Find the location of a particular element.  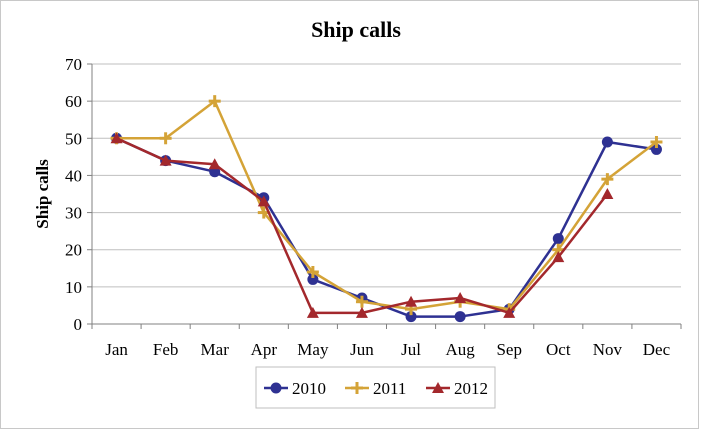

x-tick-label: Mar is located at coordinates (215, 349).